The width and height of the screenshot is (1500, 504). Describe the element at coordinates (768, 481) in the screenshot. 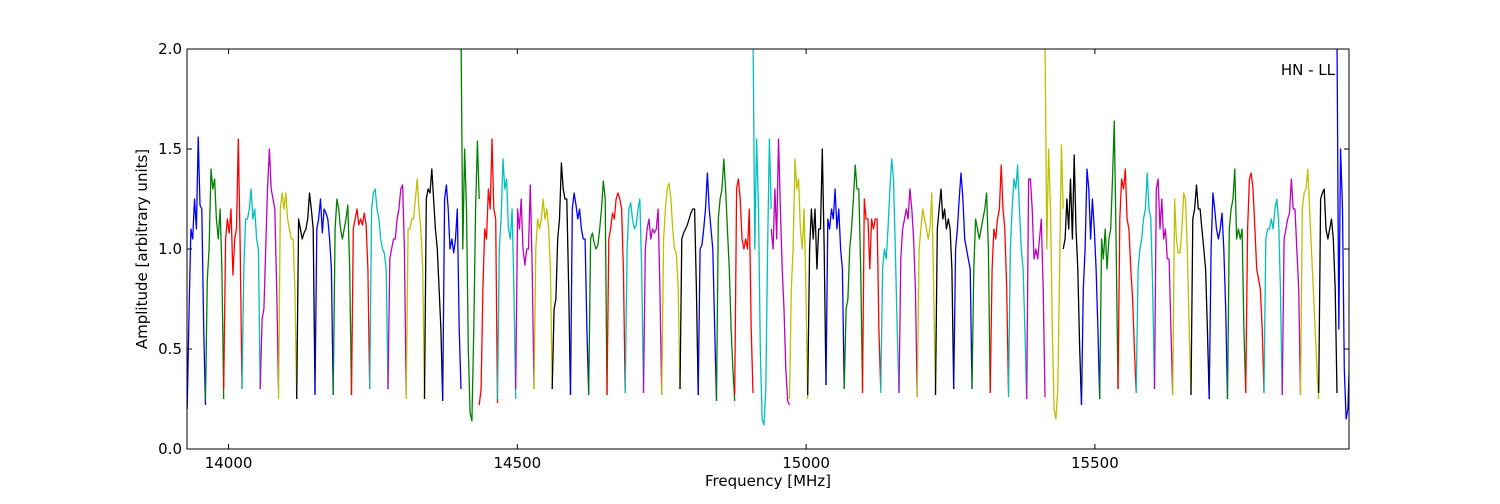

I see `x-axis-label: Frequency [MHz]` at that location.